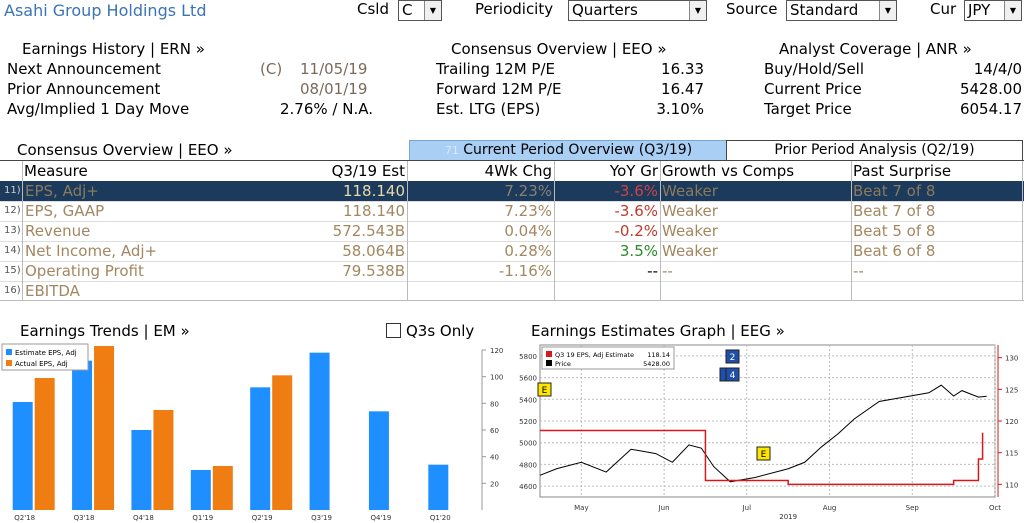  What do you see at coordinates (578, 150) in the screenshot?
I see `tab-current-label: Current Period Overview (Q3/19)` at bounding box center [578, 150].